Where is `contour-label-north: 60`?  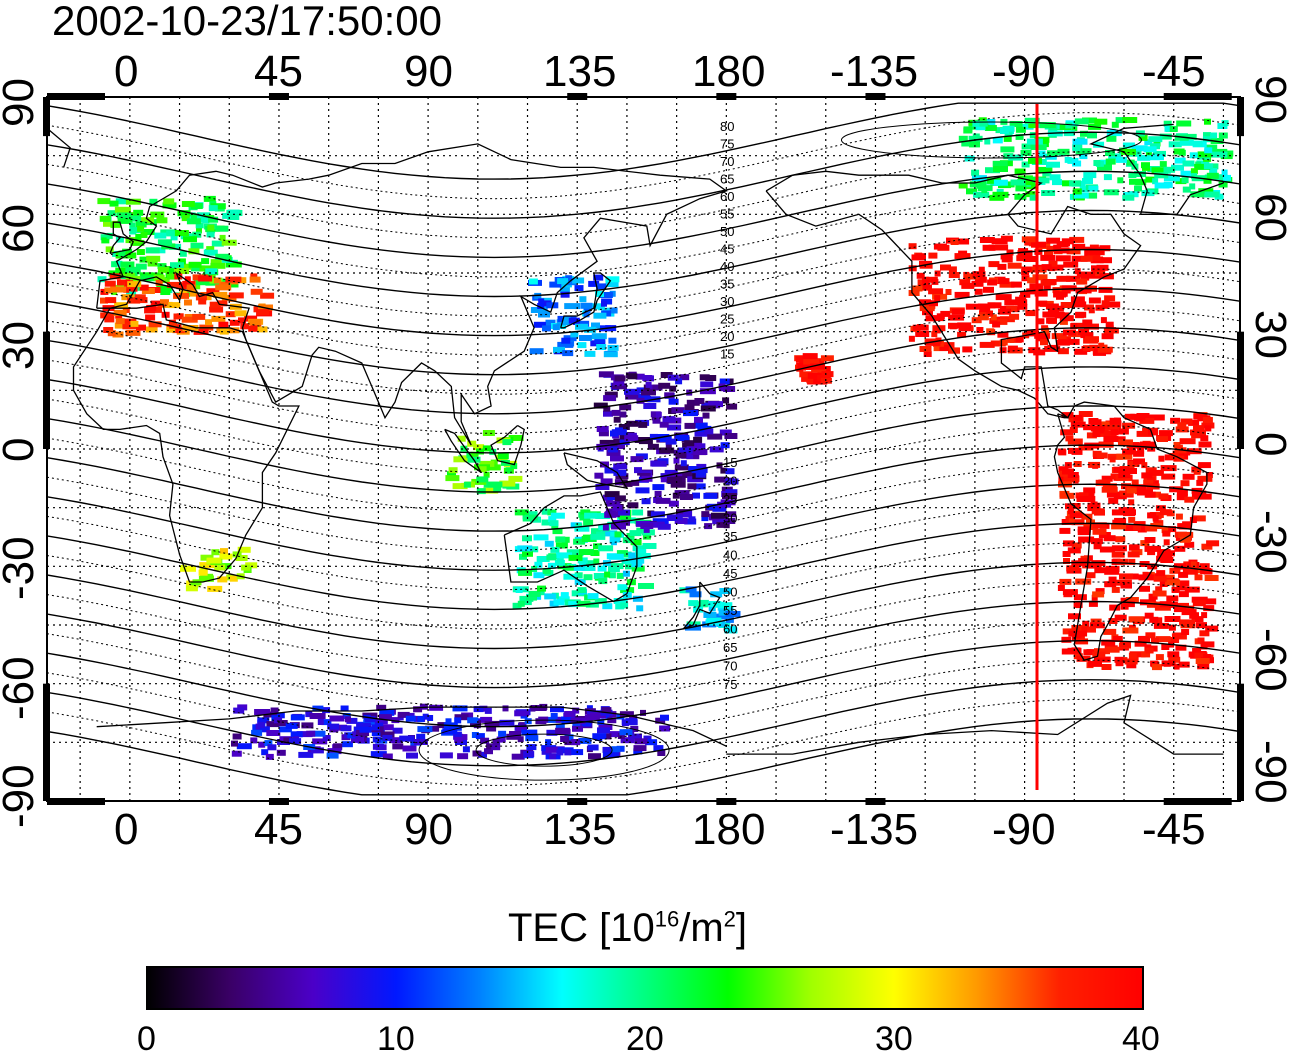
contour-label-north: 60 is located at coordinates (727, 196).